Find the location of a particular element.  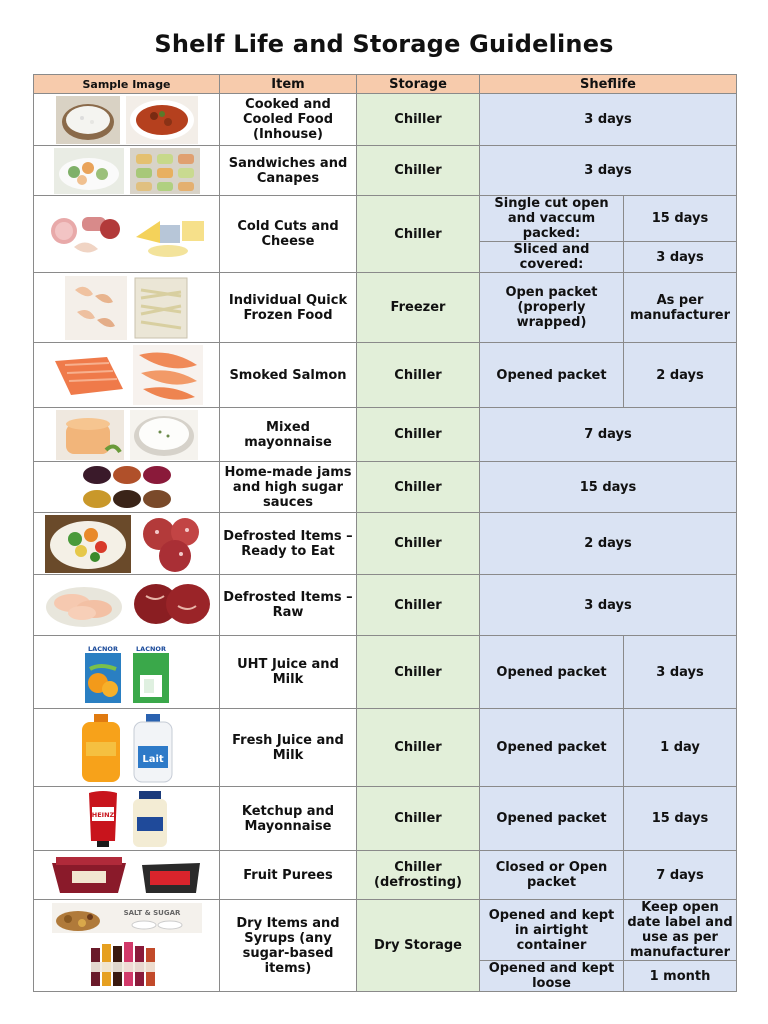

storage-value: Dry Storage is located at coordinates (418, 945).